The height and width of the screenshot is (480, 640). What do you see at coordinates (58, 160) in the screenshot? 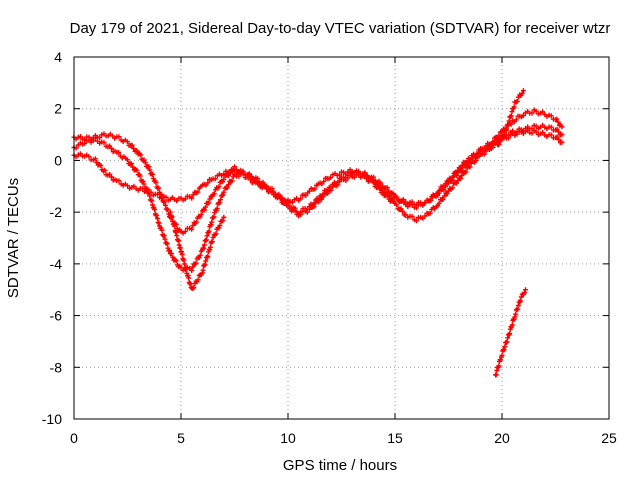
I see `y-tick-label: 0` at bounding box center [58, 160].